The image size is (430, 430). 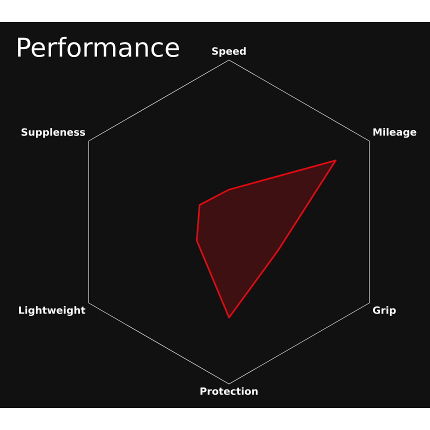 I want to click on spoke-label: Suppleness, so click(x=54, y=133).